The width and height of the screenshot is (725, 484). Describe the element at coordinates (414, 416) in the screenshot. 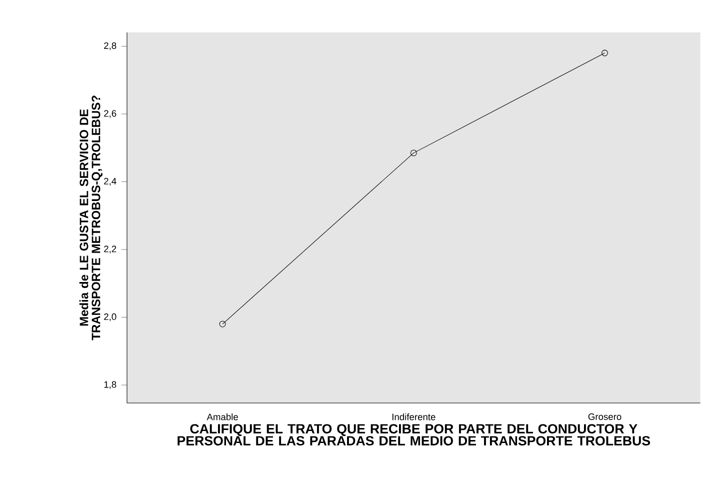

I see `x-tick-label: Indiferente` at that location.